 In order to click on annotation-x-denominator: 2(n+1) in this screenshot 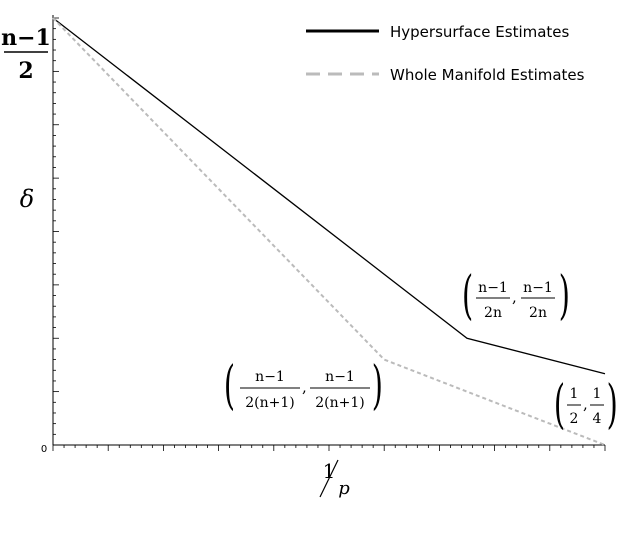, I will do `click(270, 403)`.